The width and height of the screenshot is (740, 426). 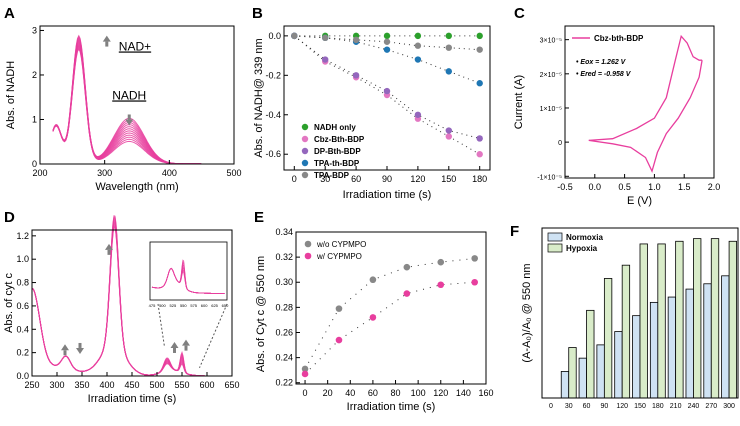 What do you see at coordinates (109, 246) in the screenshot?
I see `peak-415-arrow-icon` at bounding box center [109, 246].